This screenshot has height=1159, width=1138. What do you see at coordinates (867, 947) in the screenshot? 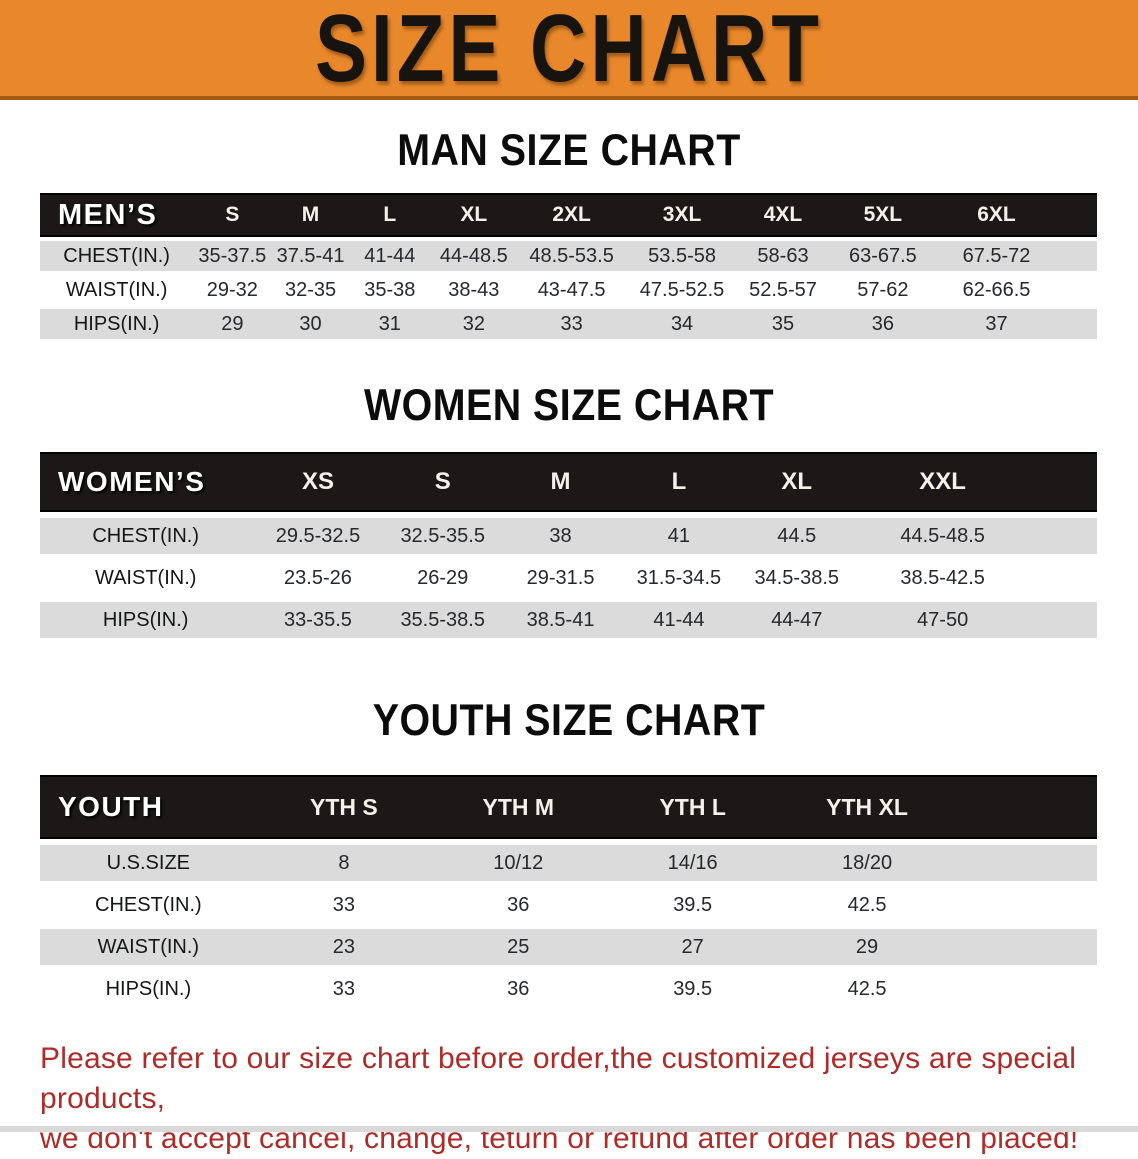
I see `size-cell: 29` at bounding box center [867, 947].